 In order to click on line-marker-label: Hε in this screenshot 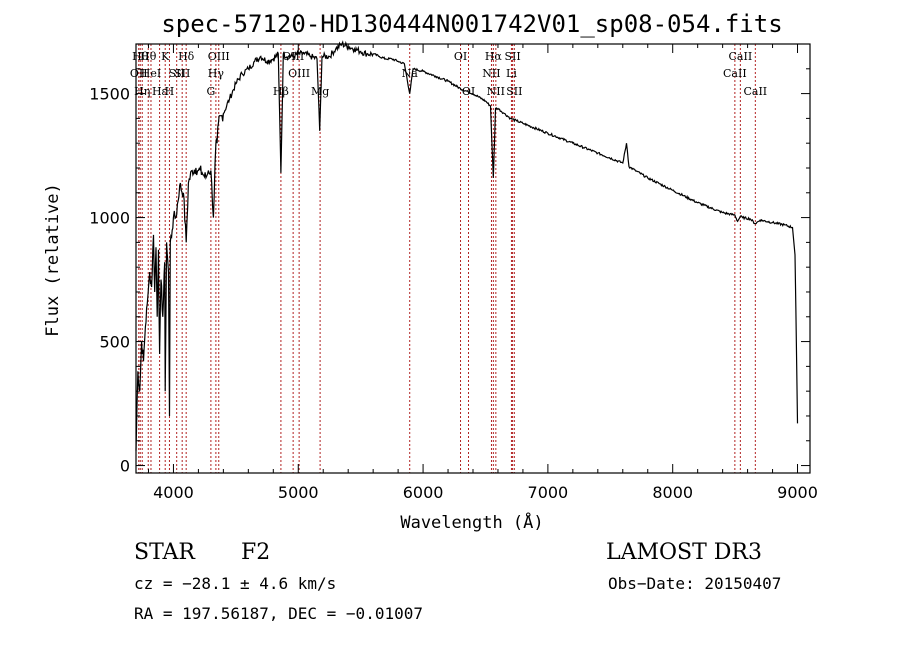, I will do `click(160, 91)`.